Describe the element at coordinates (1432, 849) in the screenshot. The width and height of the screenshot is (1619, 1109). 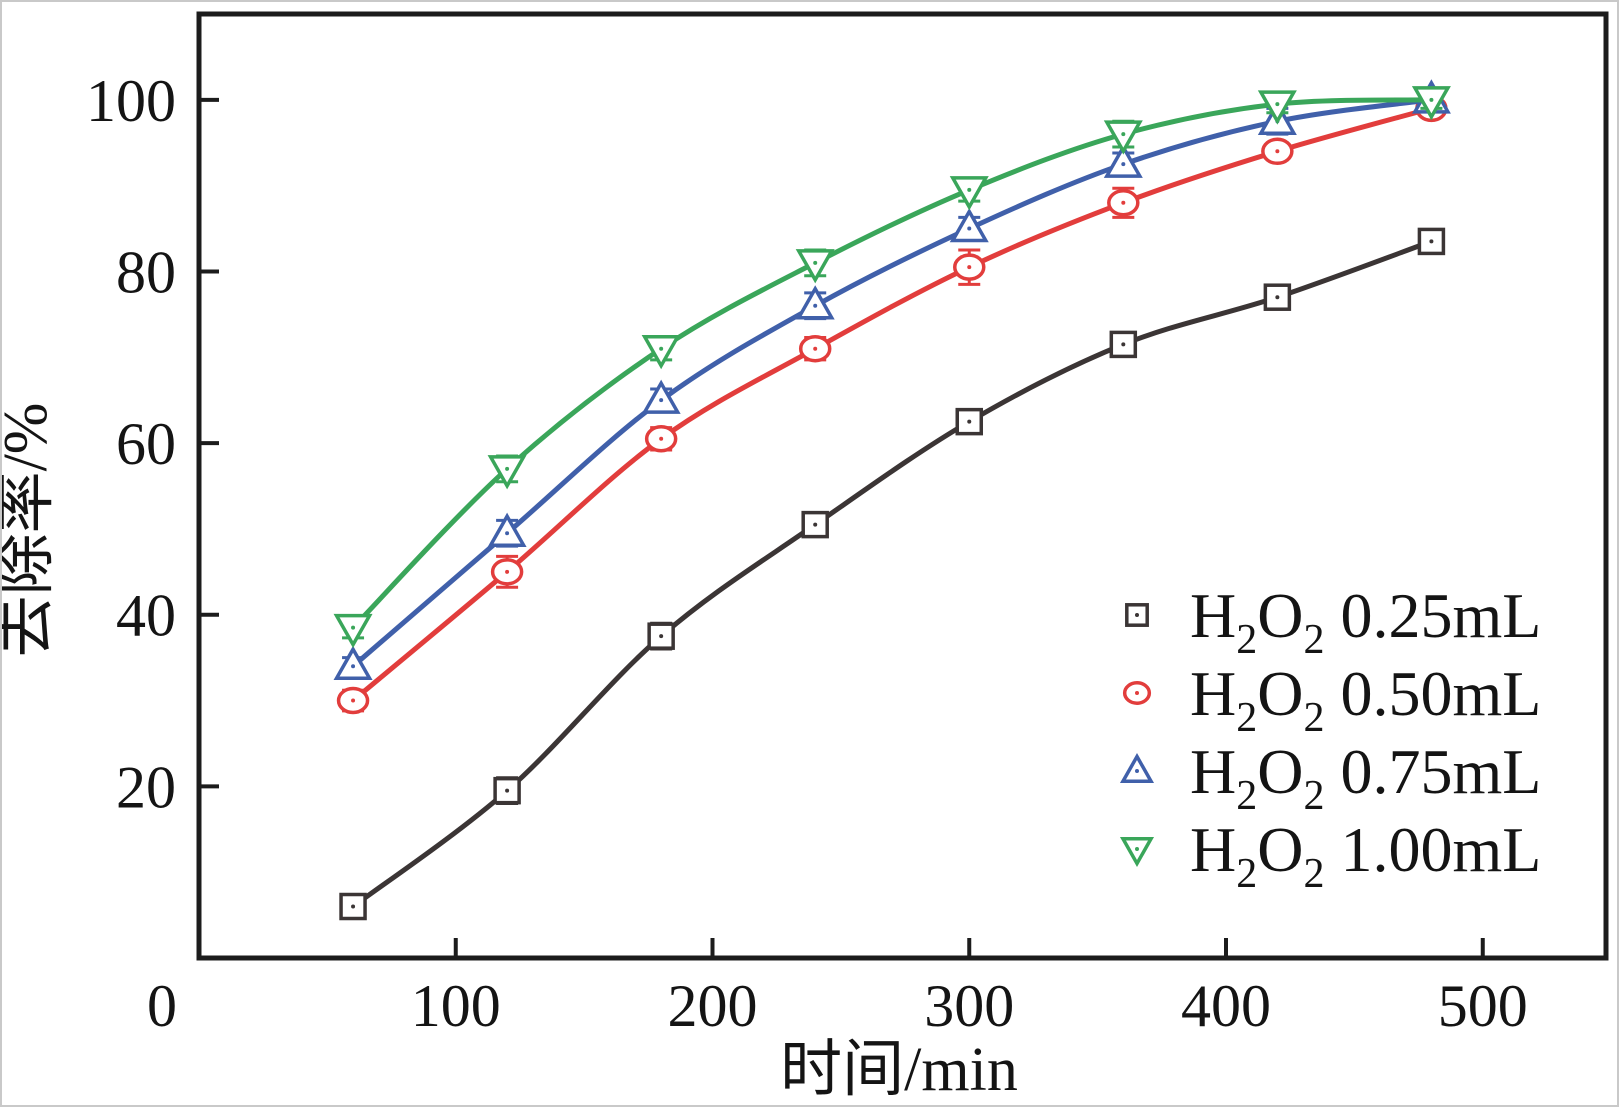
I see `legend-label-text: 1.00mL` at that location.